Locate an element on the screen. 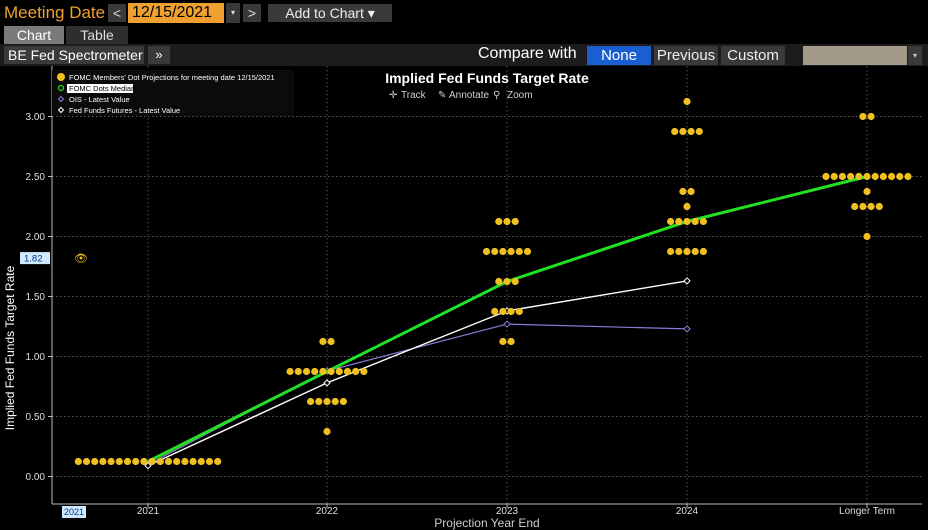  legend-label-median: FOMC Dots Median is located at coordinates (102, 88).